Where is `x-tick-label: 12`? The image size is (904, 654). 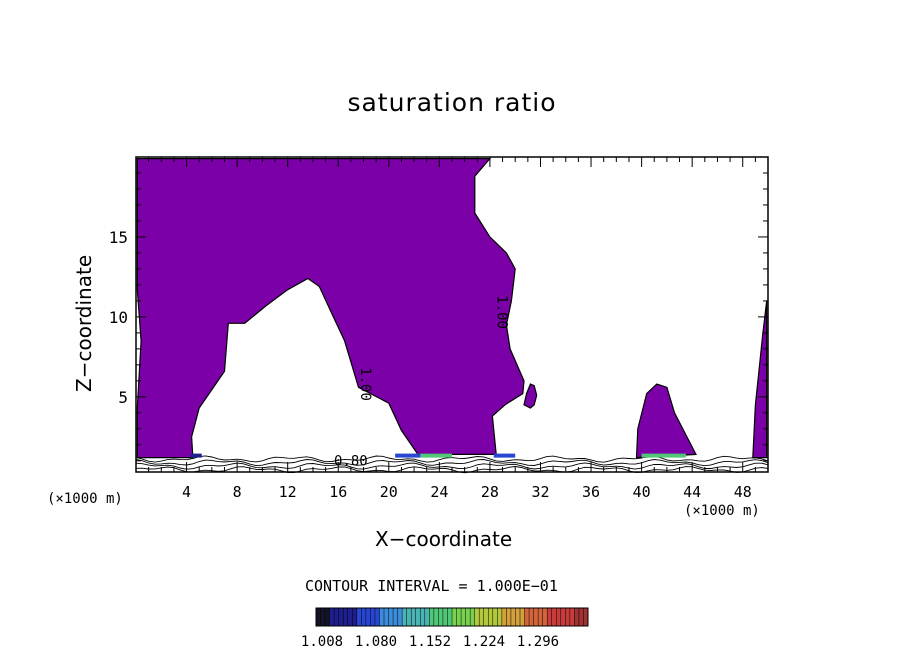 x-tick-label: 12 is located at coordinates (288, 492).